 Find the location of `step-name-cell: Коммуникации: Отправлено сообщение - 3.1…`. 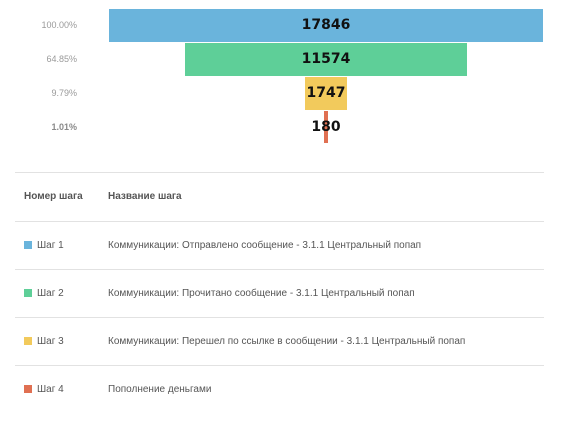

step-name-cell: Коммуникации: Отправлено сообщение - 3.1… is located at coordinates (265, 245).